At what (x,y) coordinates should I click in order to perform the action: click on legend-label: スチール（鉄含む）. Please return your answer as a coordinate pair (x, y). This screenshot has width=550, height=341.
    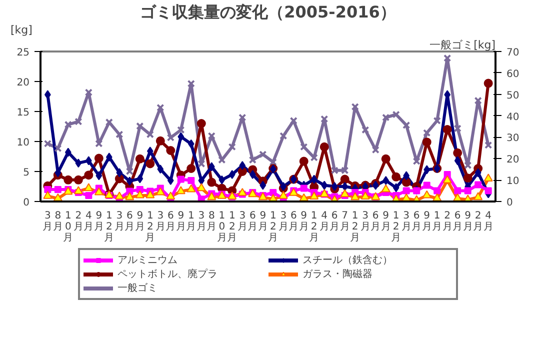
    Looking at the image, I should click on (348, 260).